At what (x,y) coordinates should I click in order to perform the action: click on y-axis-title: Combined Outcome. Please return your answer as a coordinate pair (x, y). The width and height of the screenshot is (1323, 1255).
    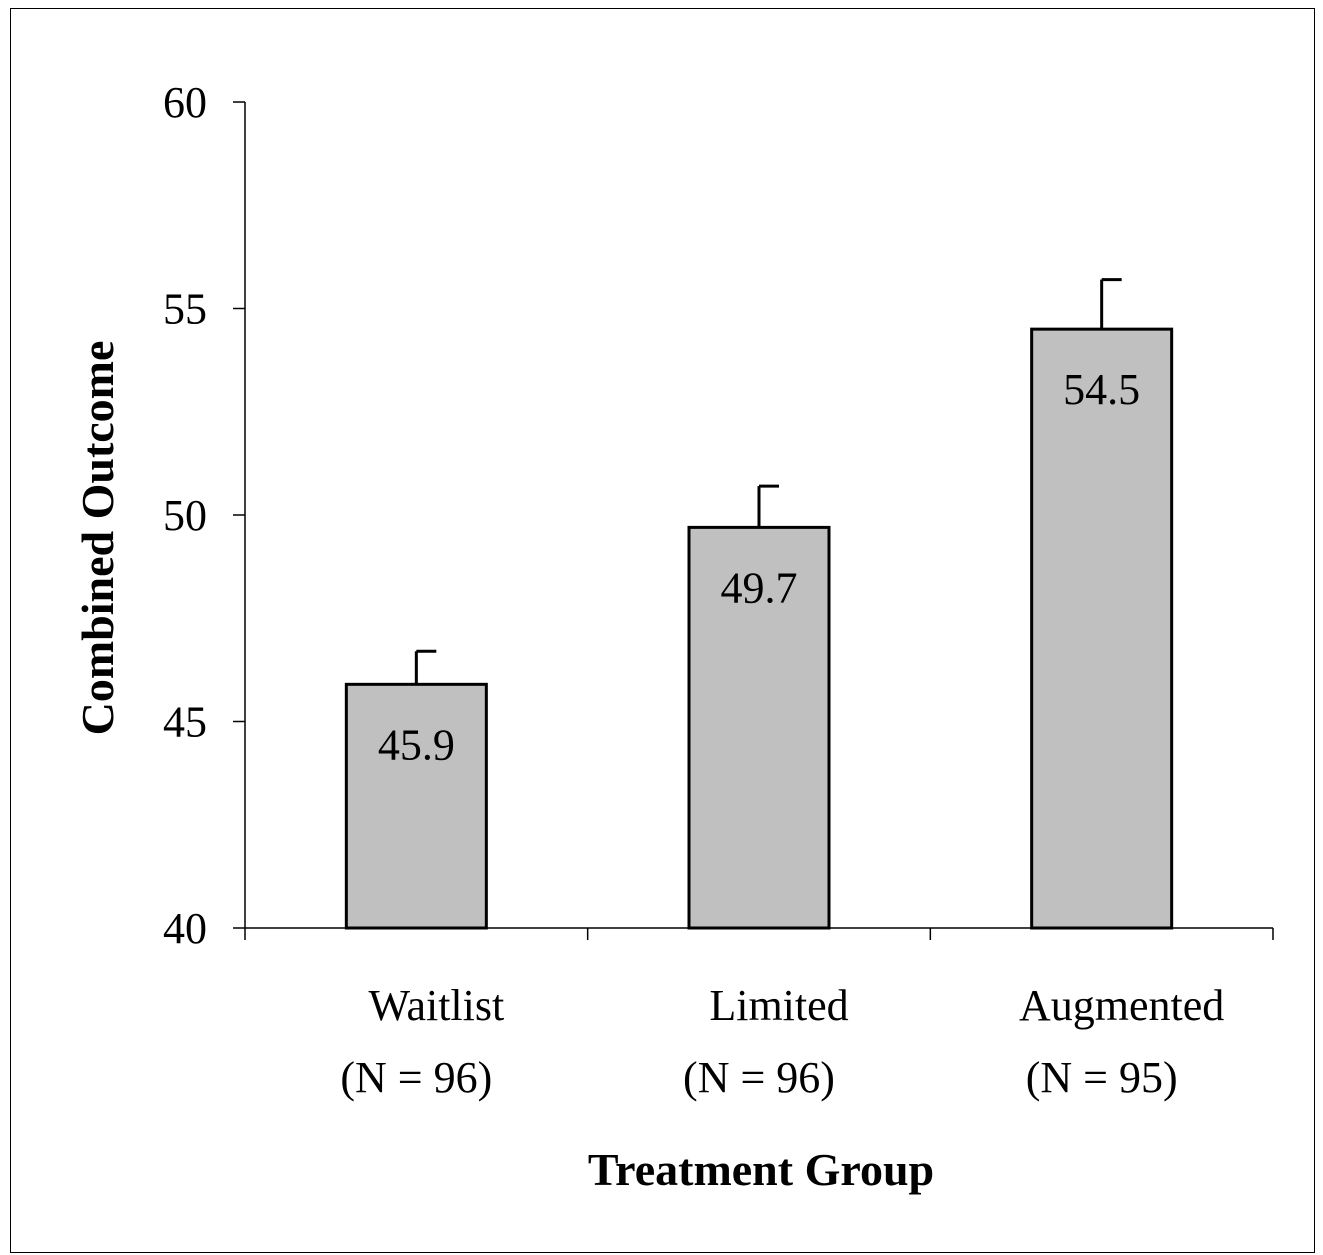
    Looking at the image, I should click on (97, 538).